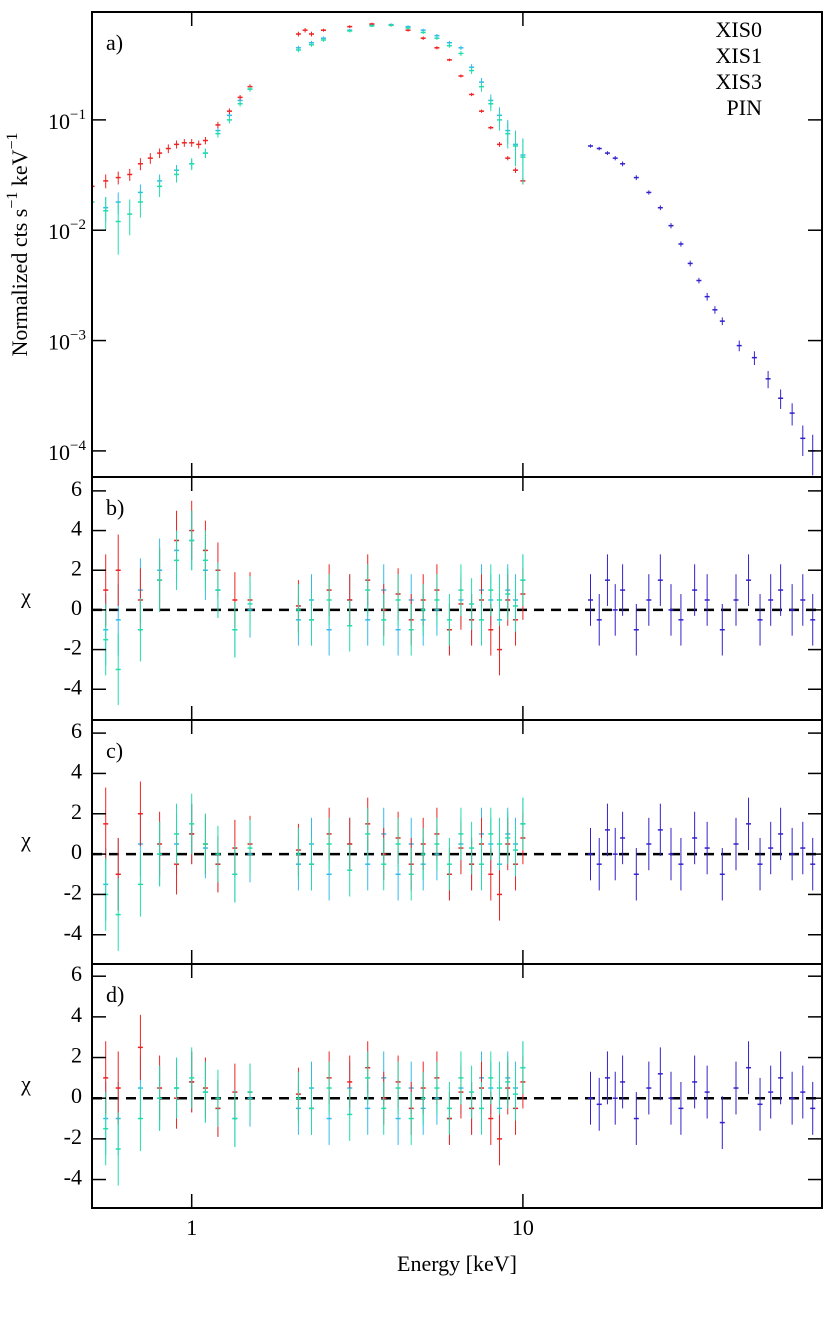 The width and height of the screenshot is (830, 1329). What do you see at coordinates (457, 1263) in the screenshot?
I see `x-axis-title: Energy [keV]` at bounding box center [457, 1263].